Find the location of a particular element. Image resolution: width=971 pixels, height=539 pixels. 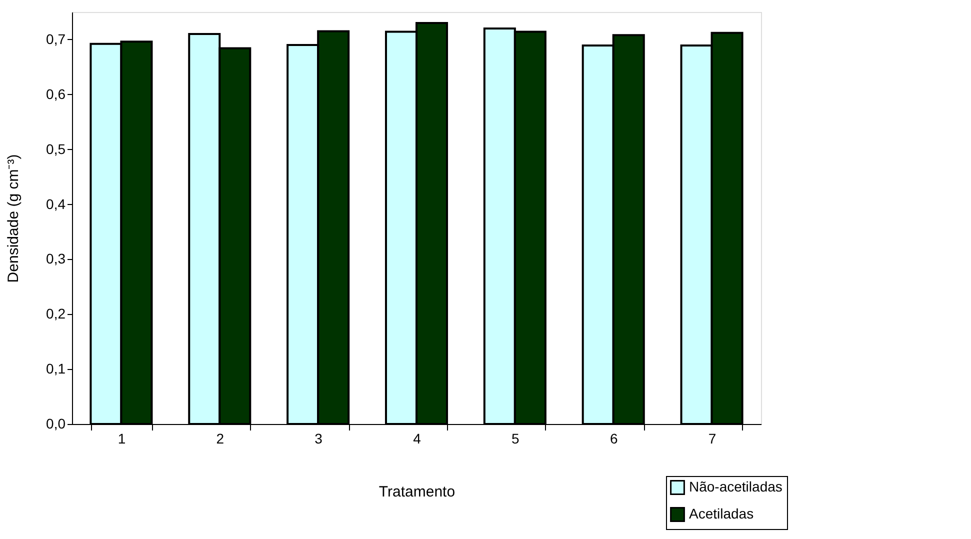

y-tick-label: 0,5 is located at coordinates (56, 148).